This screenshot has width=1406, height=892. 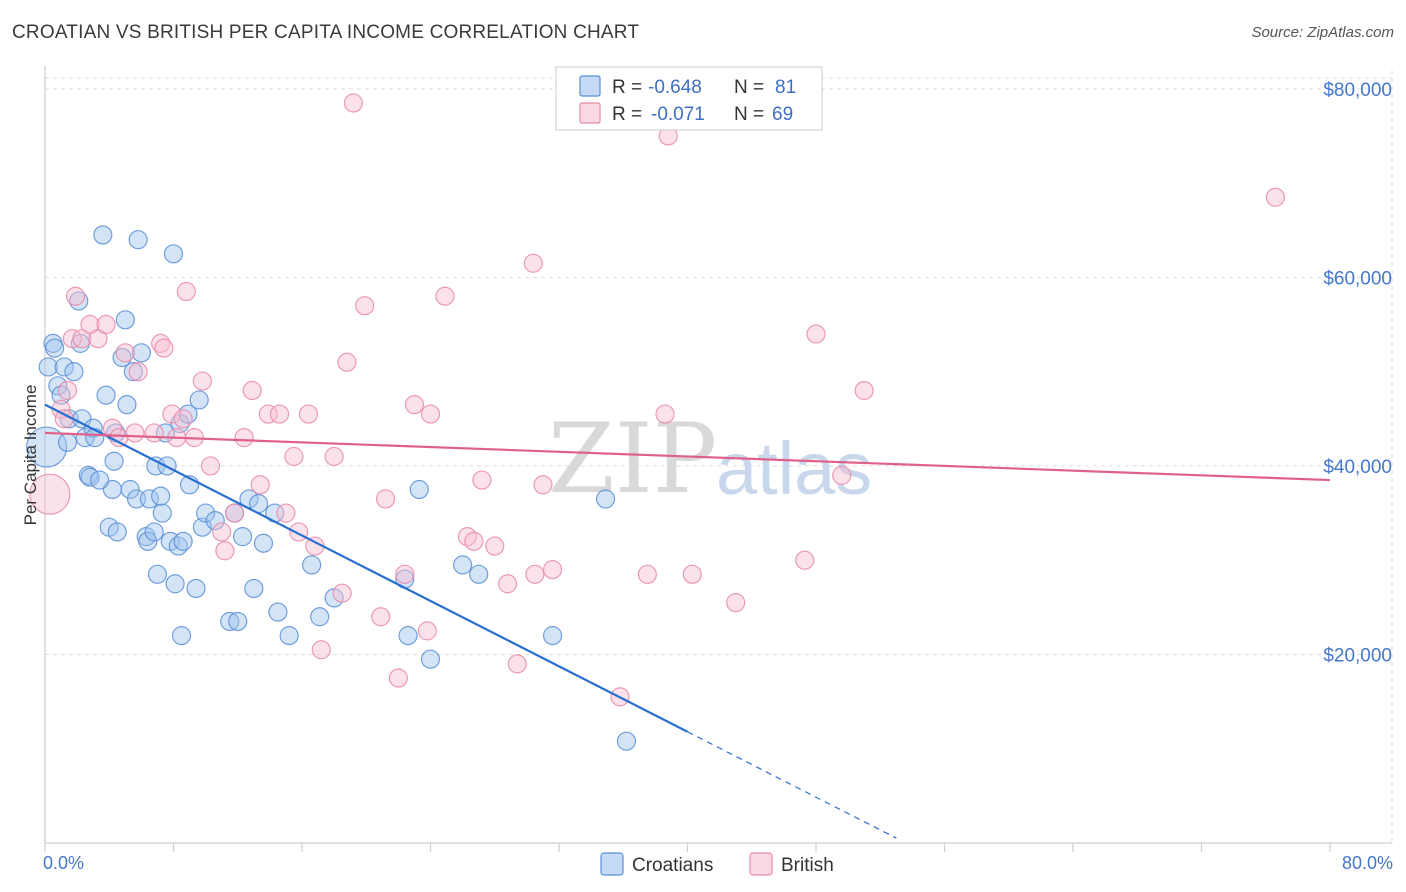 What do you see at coordinates (627, 114) in the screenshot?
I see `legend-r-label-british: R =` at bounding box center [627, 114].